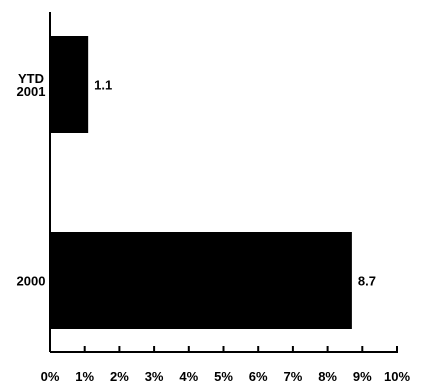 This screenshot has height=384, width=422. What do you see at coordinates (119, 376) in the screenshot?
I see `x-tick-label: 2%` at bounding box center [119, 376].